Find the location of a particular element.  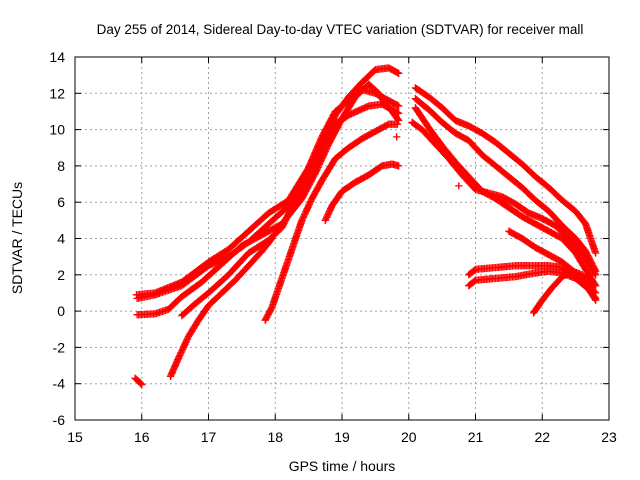

x-tick-label: 19 is located at coordinates (342, 437).